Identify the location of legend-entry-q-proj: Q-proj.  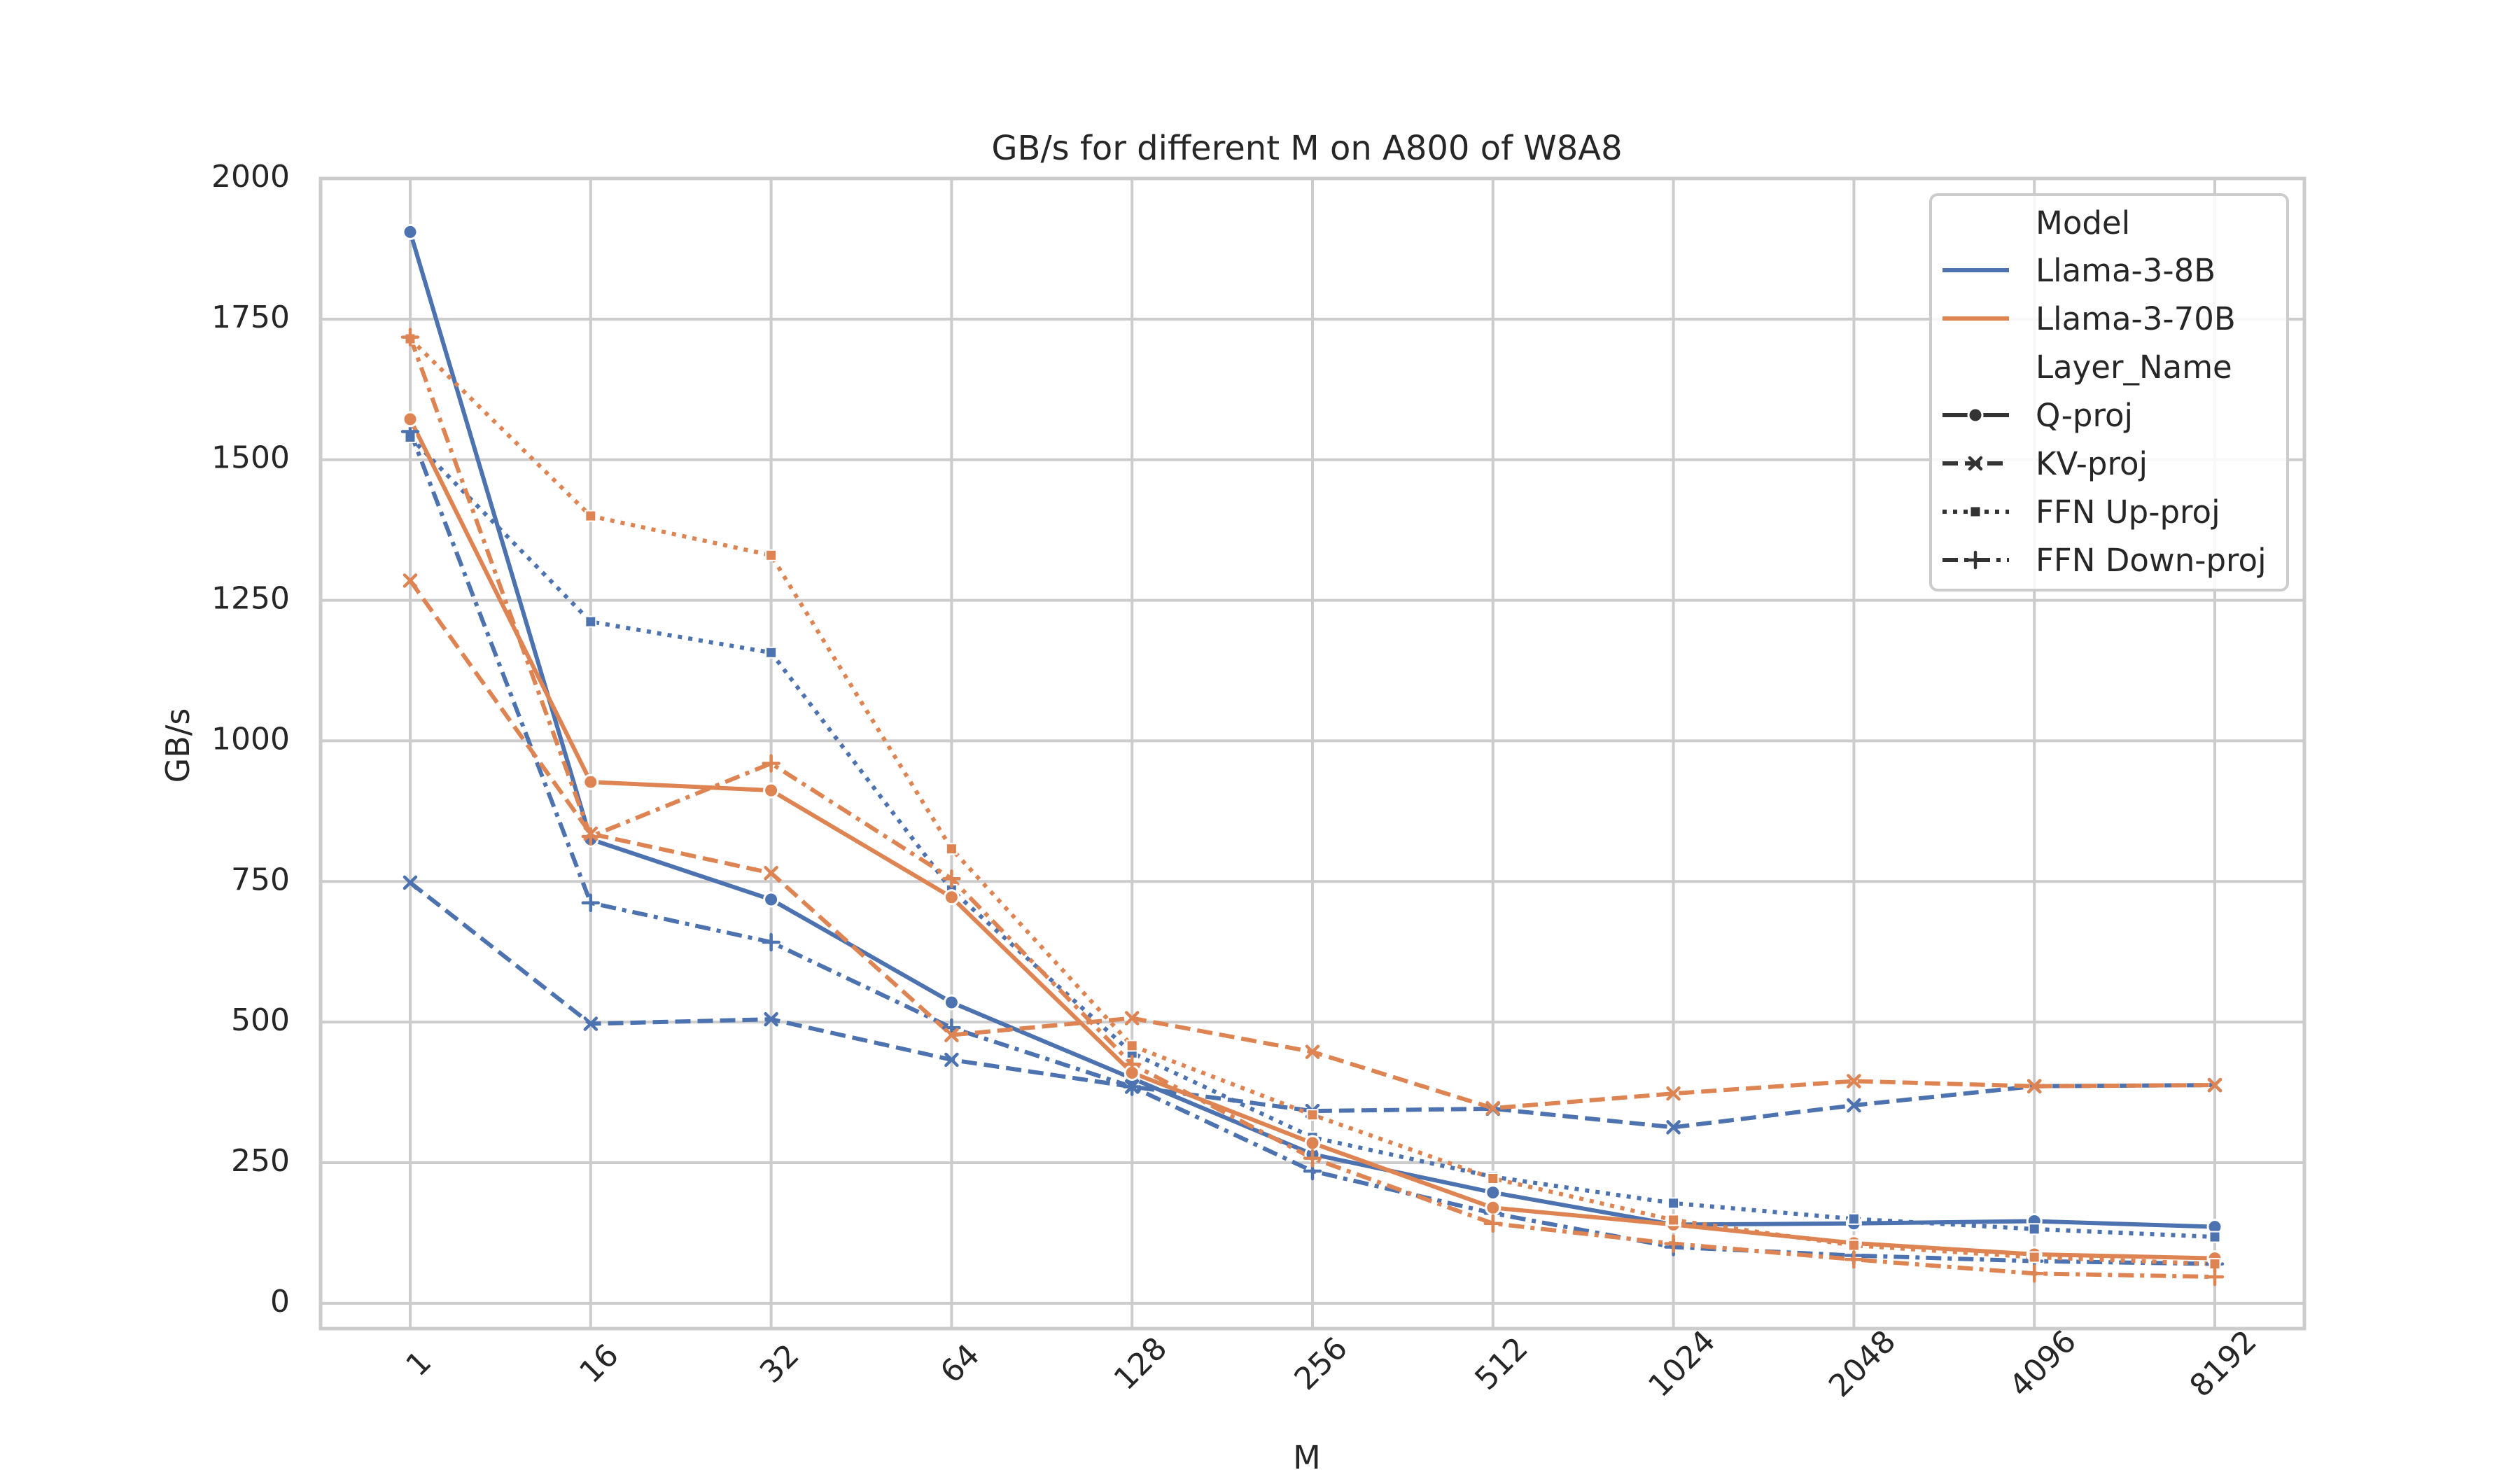
(2037, 415).